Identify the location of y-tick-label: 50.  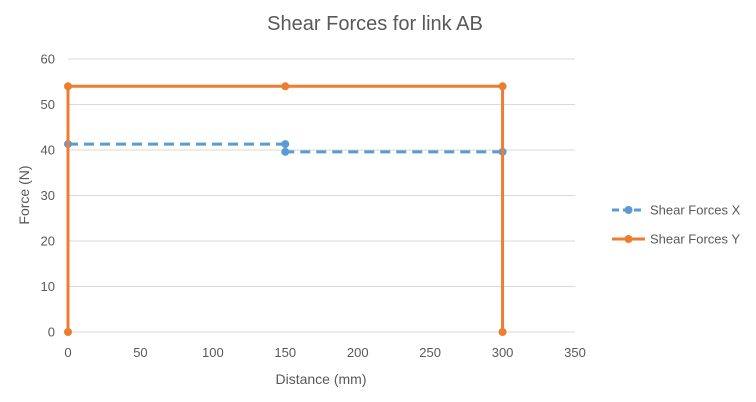
(48, 104).